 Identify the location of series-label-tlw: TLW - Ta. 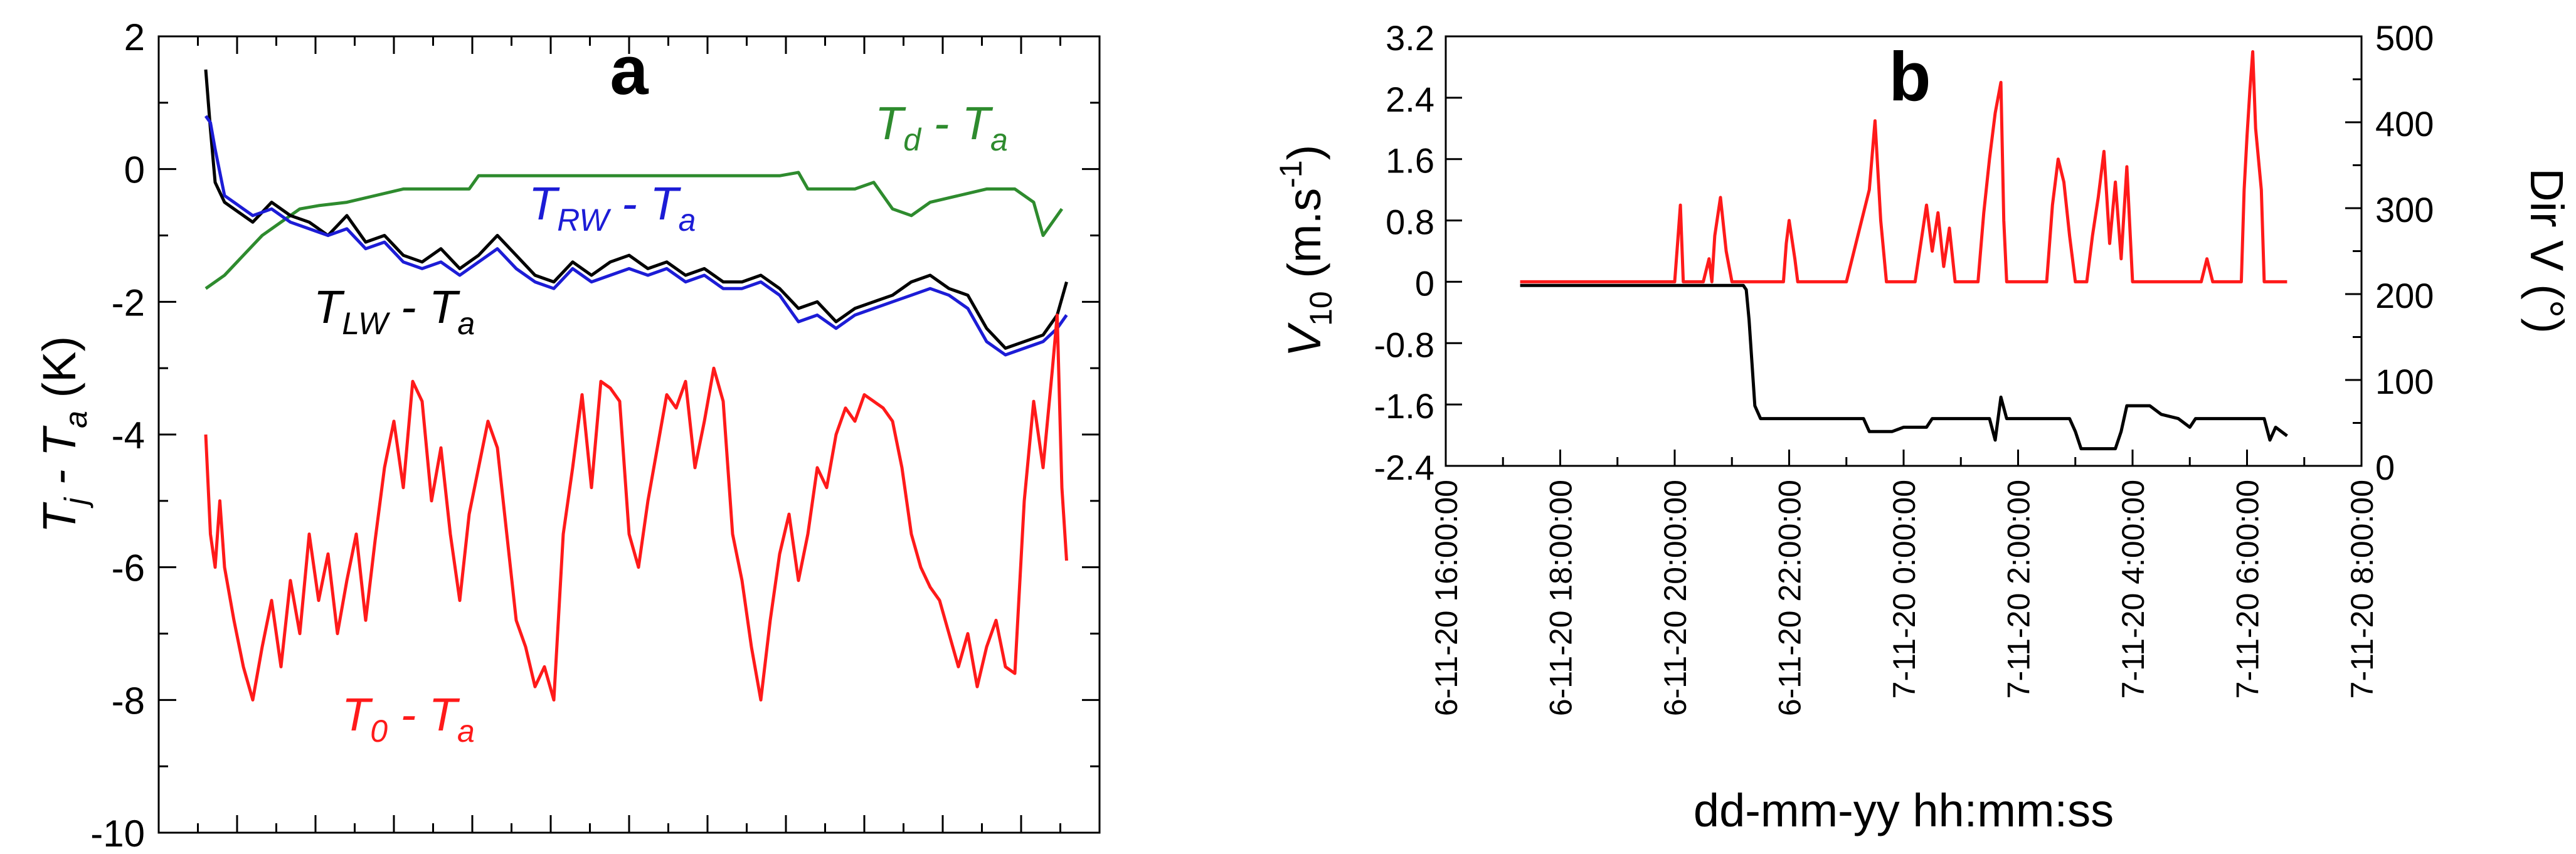
(394, 311).